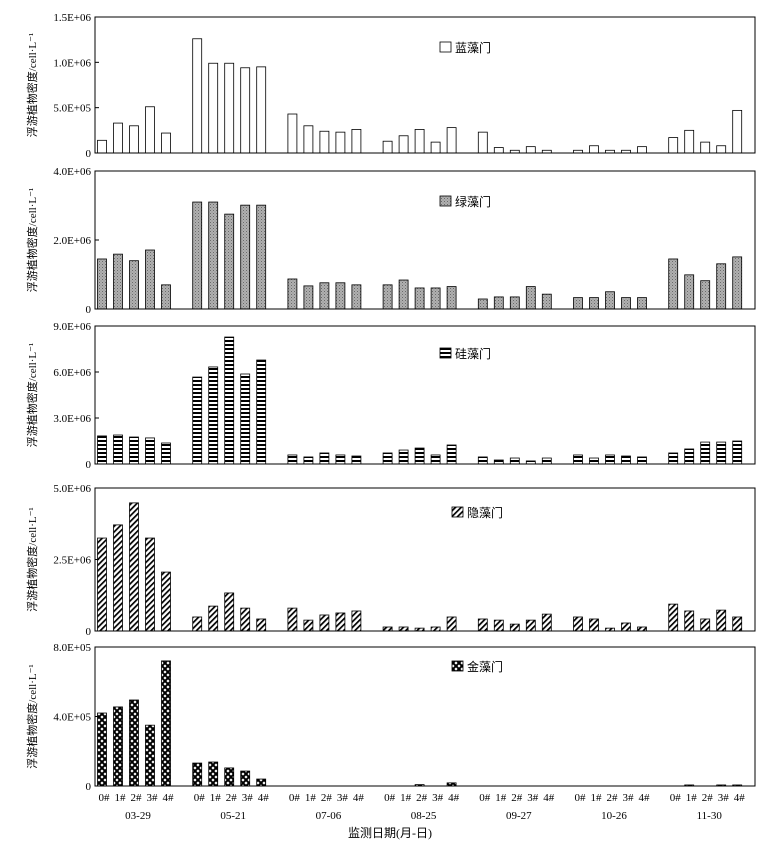  What do you see at coordinates (118, 138) in the screenshot?
I see `bar-panel1-date03-29-station1` at bounding box center [118, 138].